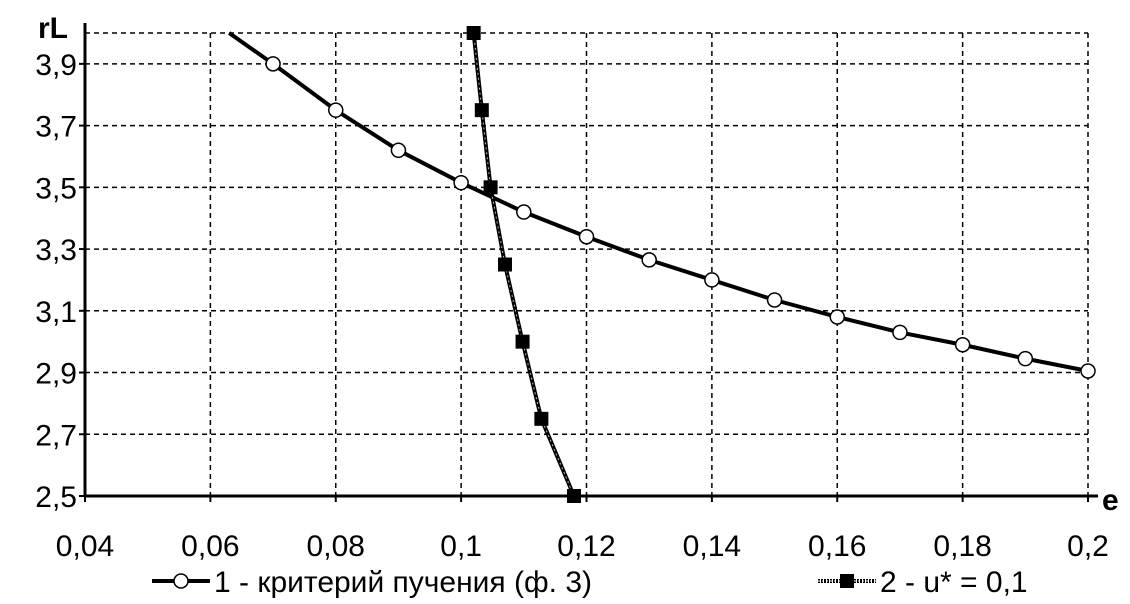  Describe the element at coordinates (1110, 500) in the screenshot. I see `x-axis-title: e` at that location.